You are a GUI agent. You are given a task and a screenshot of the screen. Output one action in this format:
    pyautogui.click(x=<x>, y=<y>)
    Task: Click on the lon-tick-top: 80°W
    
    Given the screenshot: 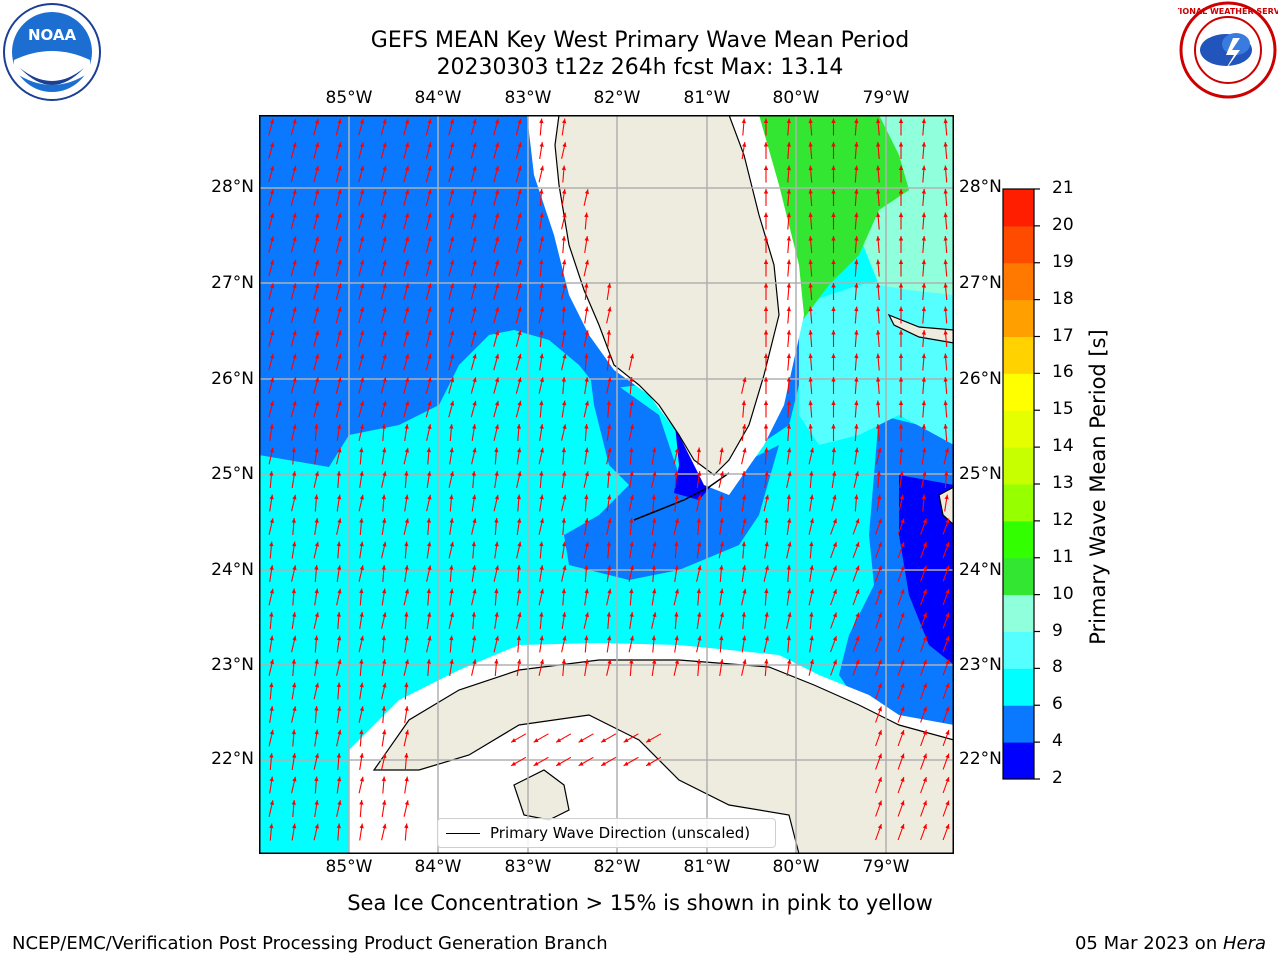 What is the action you would take?
    pyautogui.click(x=796, y=98)
    